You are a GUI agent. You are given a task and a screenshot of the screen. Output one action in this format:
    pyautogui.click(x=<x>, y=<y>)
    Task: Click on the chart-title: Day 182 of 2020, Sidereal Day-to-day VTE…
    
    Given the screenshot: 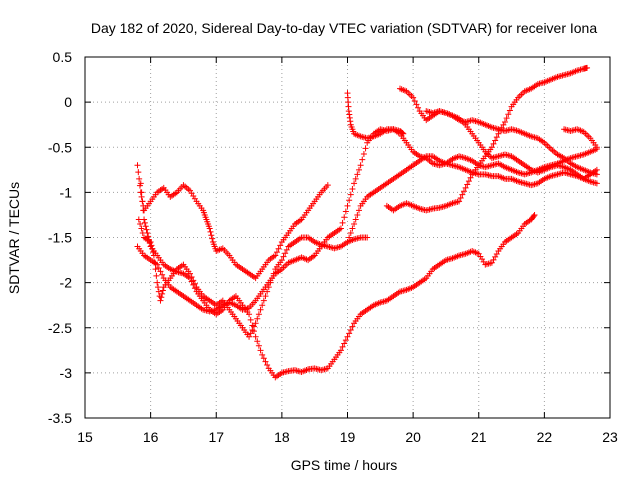 What is the action you would take?
    pyautogui.click(x=344, y=28)
    